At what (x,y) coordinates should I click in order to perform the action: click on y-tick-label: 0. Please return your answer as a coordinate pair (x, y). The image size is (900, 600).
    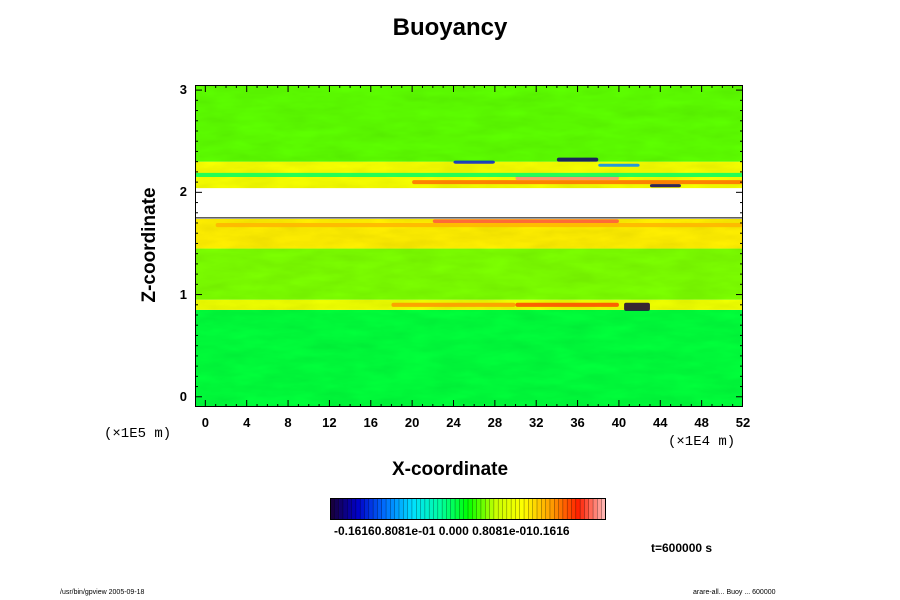
    Looking at the image, I should click on (183, 396).